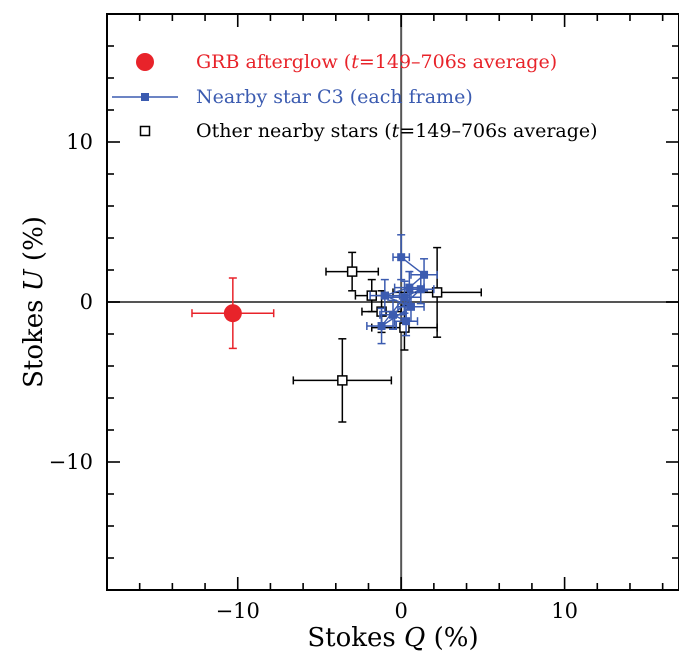  I want to click on x-tick-label: 10, so click(564, 611).